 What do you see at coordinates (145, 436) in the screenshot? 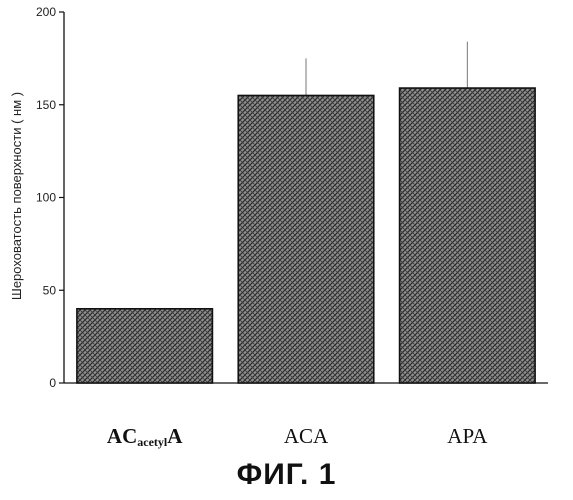
I see `category-label: ACacetylA` at bounding box center [145, 436].